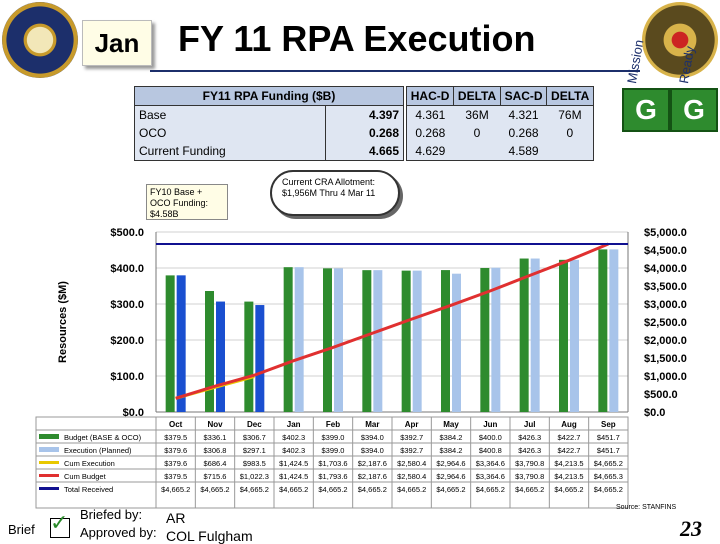 This screenshot has width=720, height=544. I want to click on y2-tick-label: $2,000.0, so click(665, 341).